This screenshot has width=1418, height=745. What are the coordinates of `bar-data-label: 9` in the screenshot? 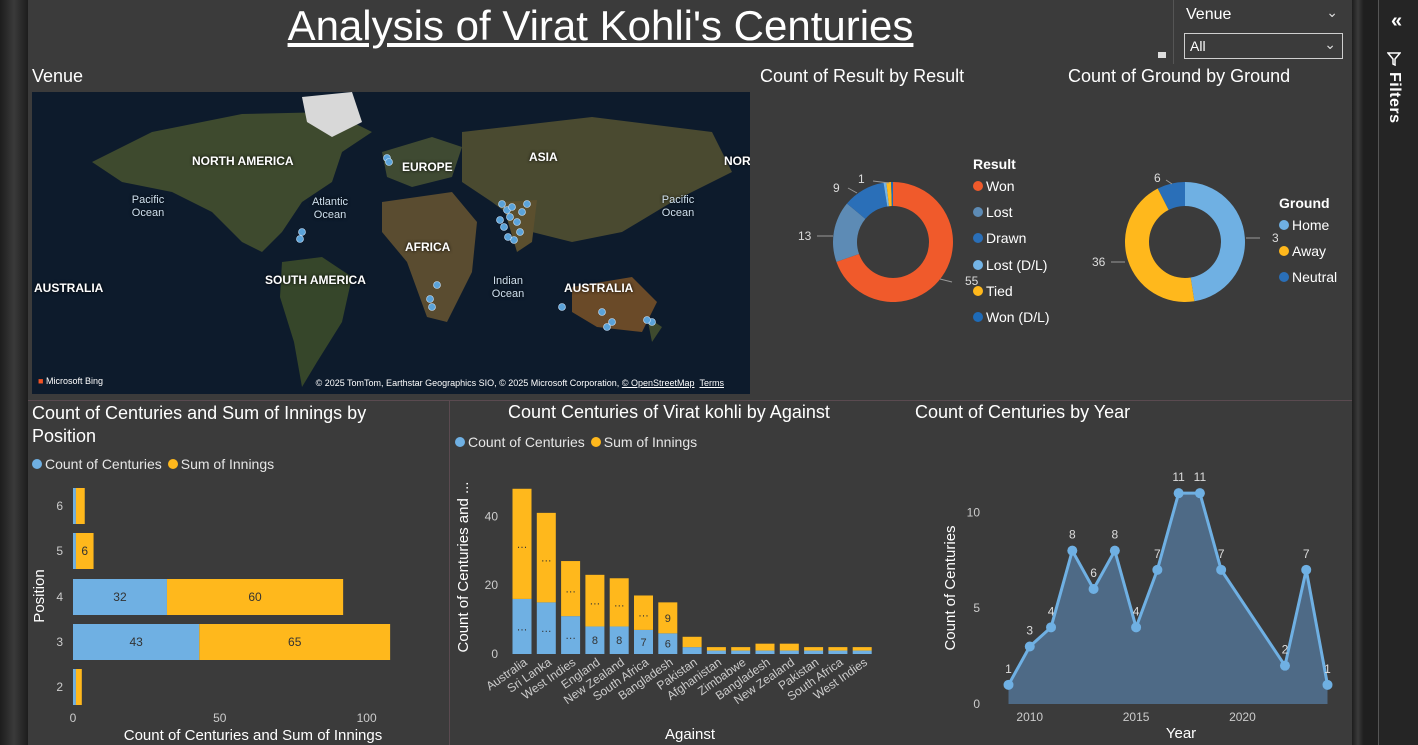 It's located at (668, 619).